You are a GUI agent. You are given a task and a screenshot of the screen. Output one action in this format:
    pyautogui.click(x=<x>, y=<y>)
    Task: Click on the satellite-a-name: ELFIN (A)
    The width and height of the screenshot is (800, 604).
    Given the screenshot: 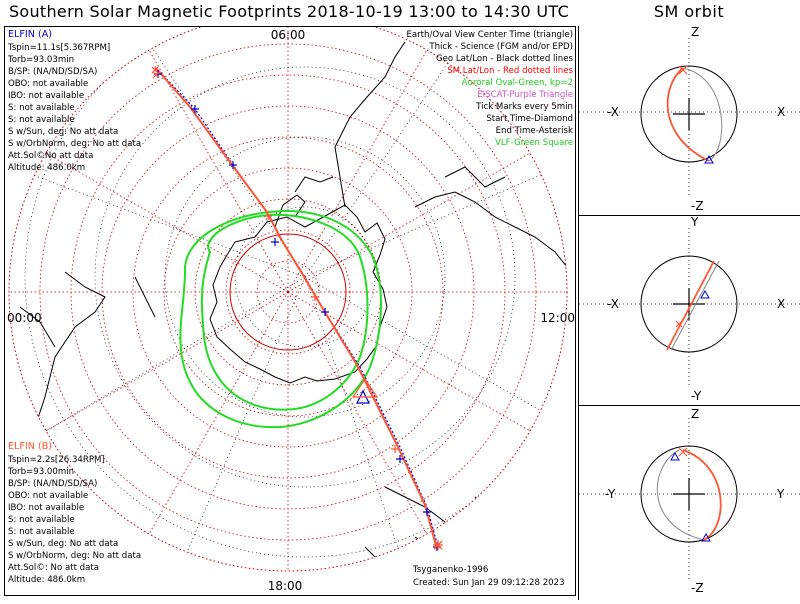 What is the action you would take?
    pyautogui.click(x=30, y=34)
    